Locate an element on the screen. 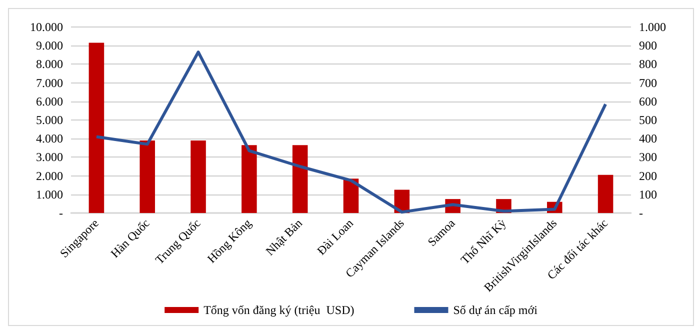 The width and height of the screenshot is (700, 332). y-tick-label: 1.000 is located at coordinates (49, 194).